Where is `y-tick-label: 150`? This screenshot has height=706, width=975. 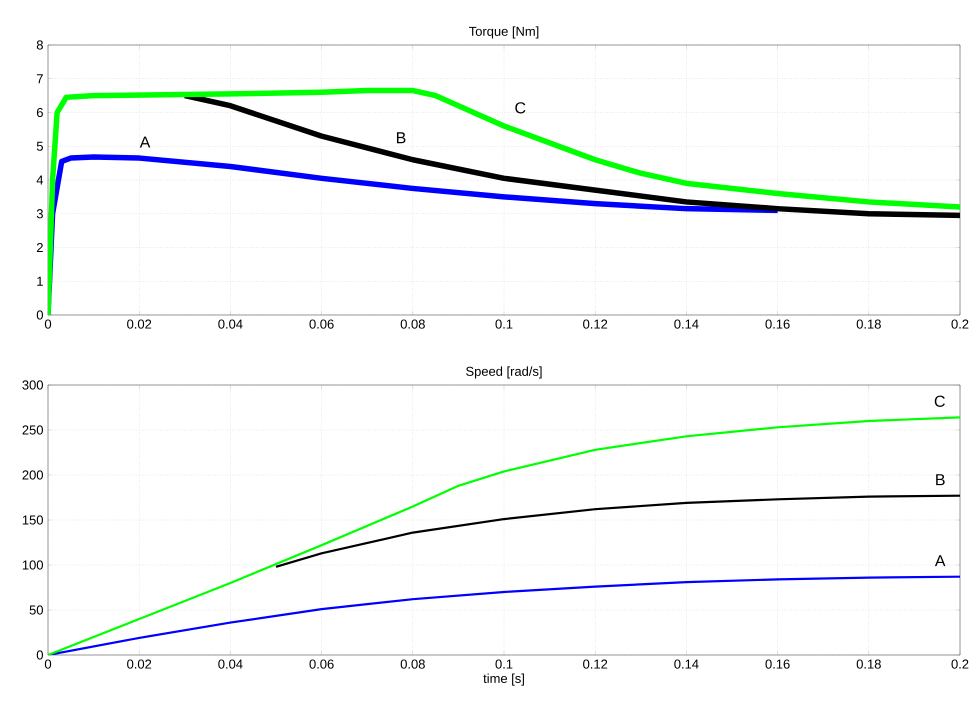 y-tick-label: 150 is located at coordinates (32, 520).